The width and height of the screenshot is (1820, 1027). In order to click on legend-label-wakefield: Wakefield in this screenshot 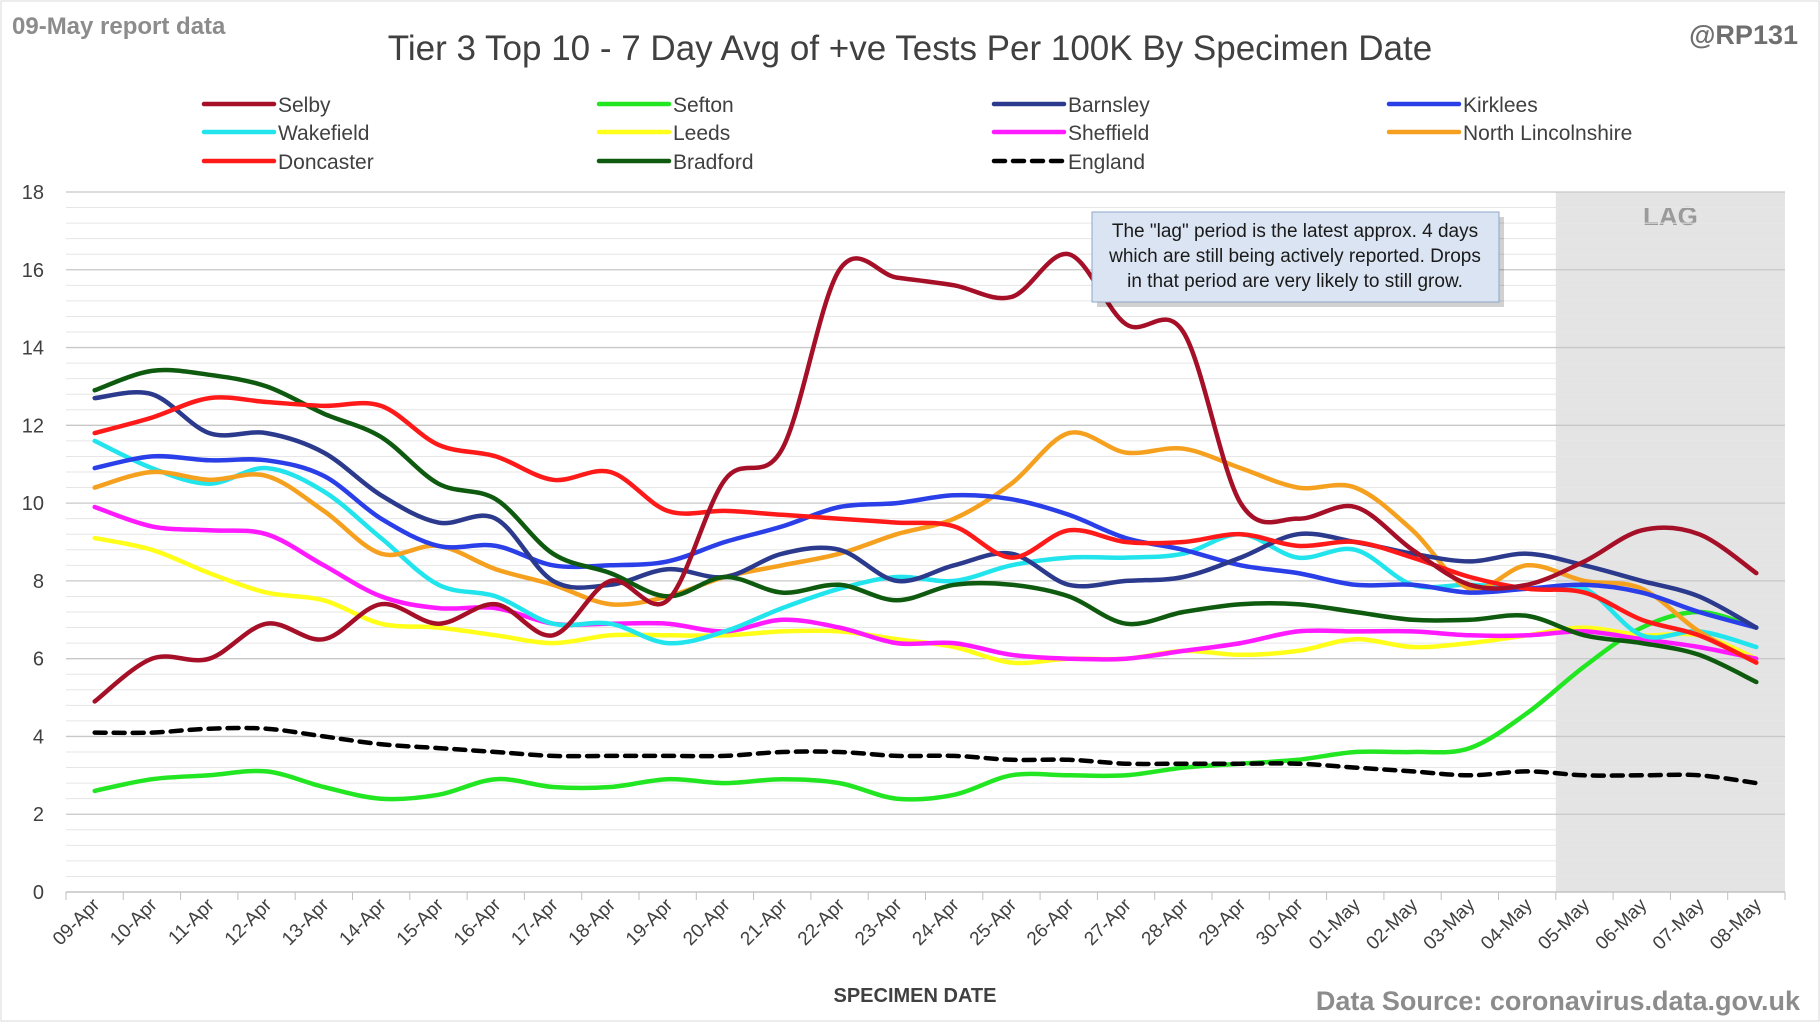, I will do `click(323, 133)`.